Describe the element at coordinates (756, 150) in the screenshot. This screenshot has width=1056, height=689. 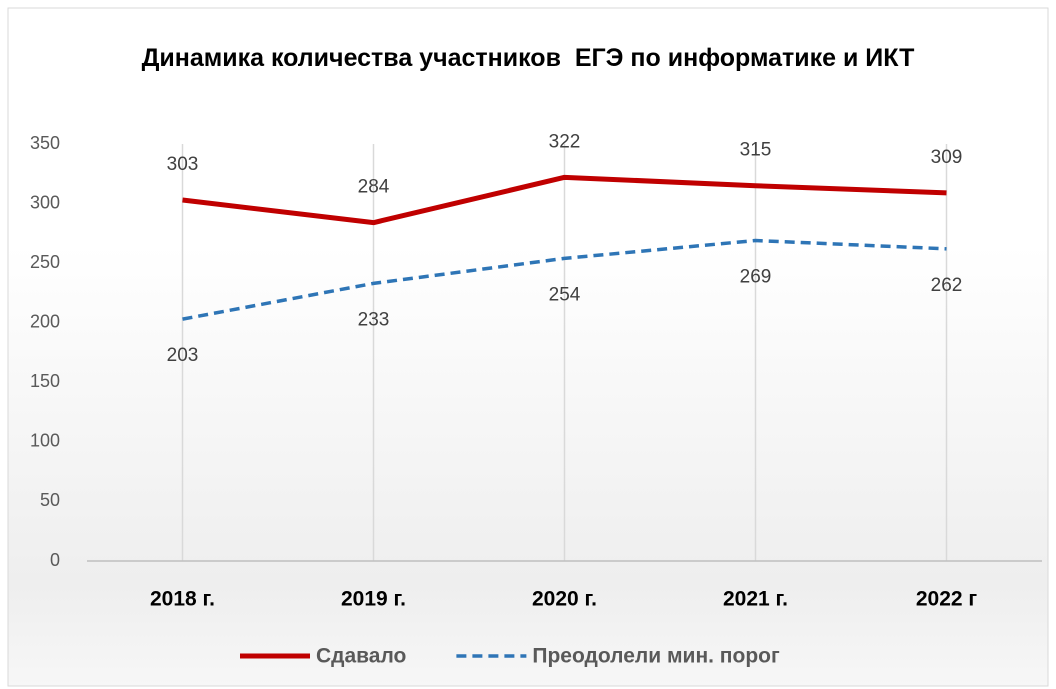
I see `data-label: 315` at that location.